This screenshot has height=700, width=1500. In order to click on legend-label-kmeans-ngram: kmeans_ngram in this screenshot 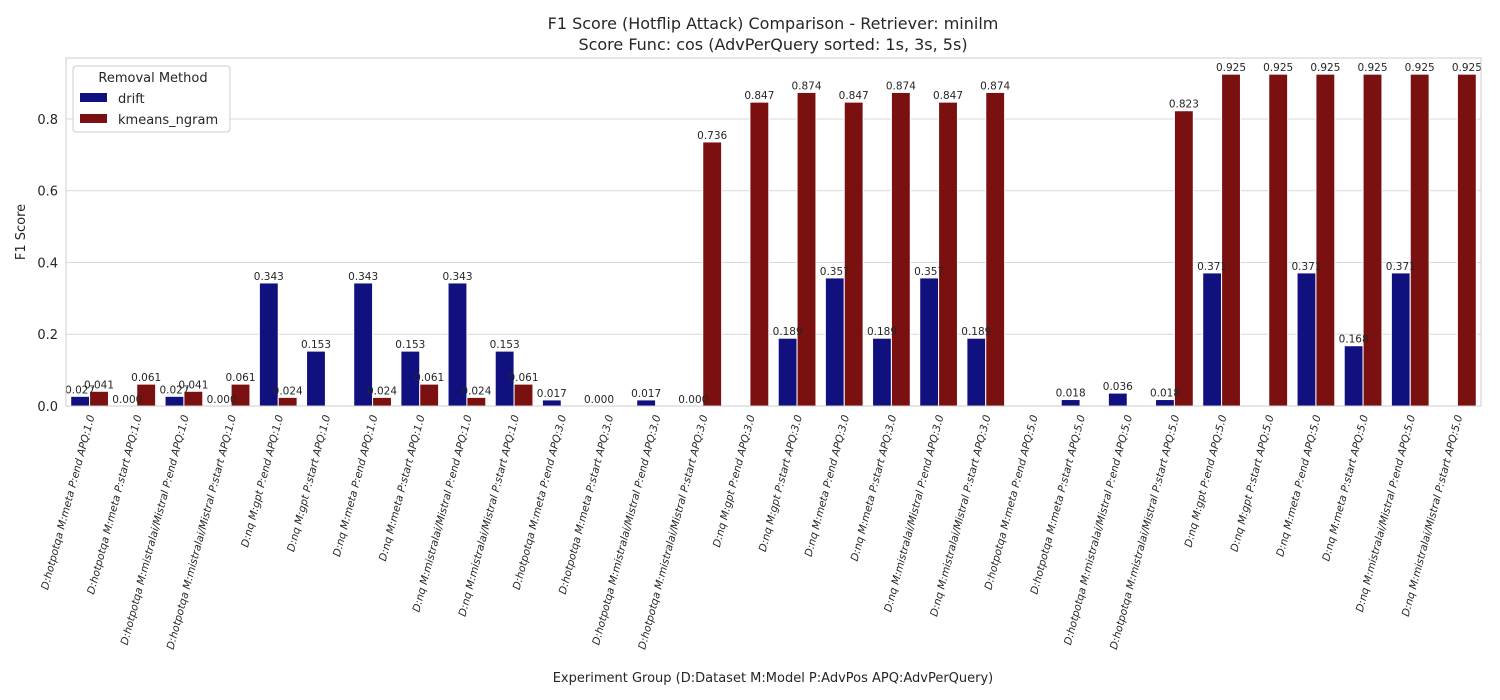, I will do `click(168, 120)`.